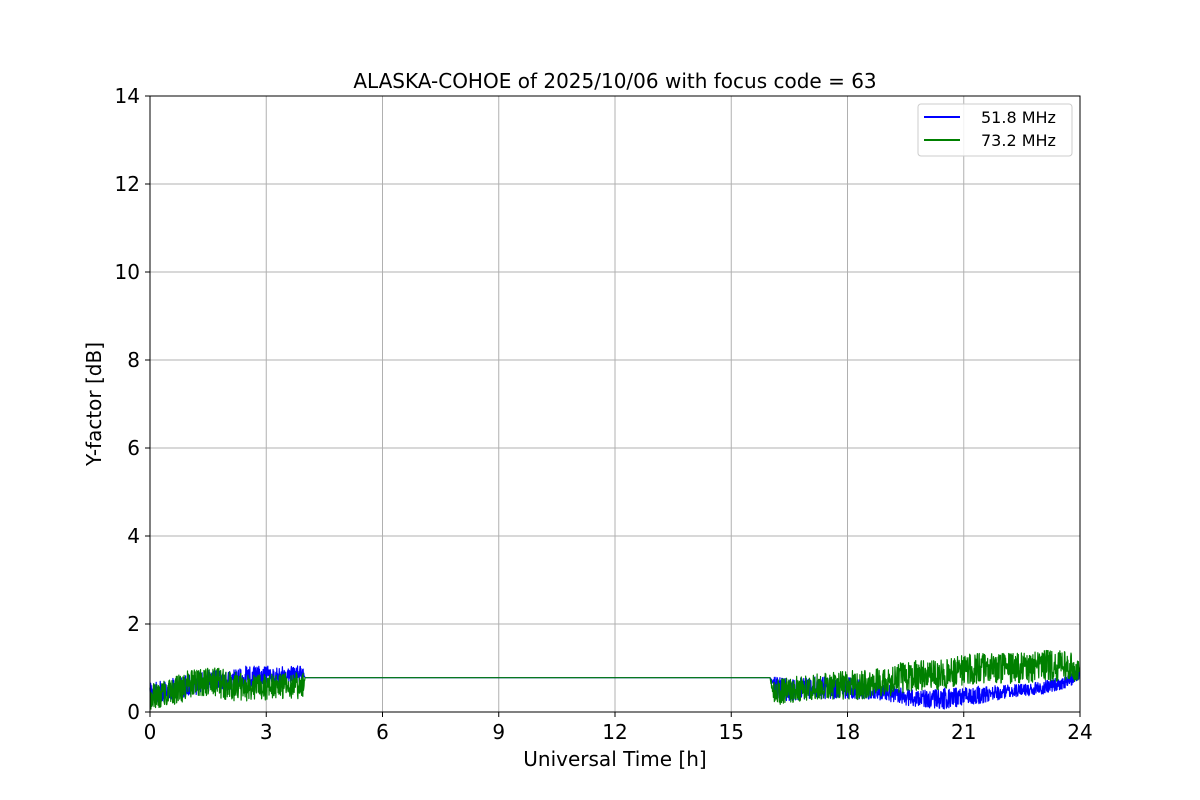 The image size is (1200, 800). What do you see at coordinates (127, 184) in the screenshot?
I see `y-tick-label: 12` at bounding box center [127, 184].